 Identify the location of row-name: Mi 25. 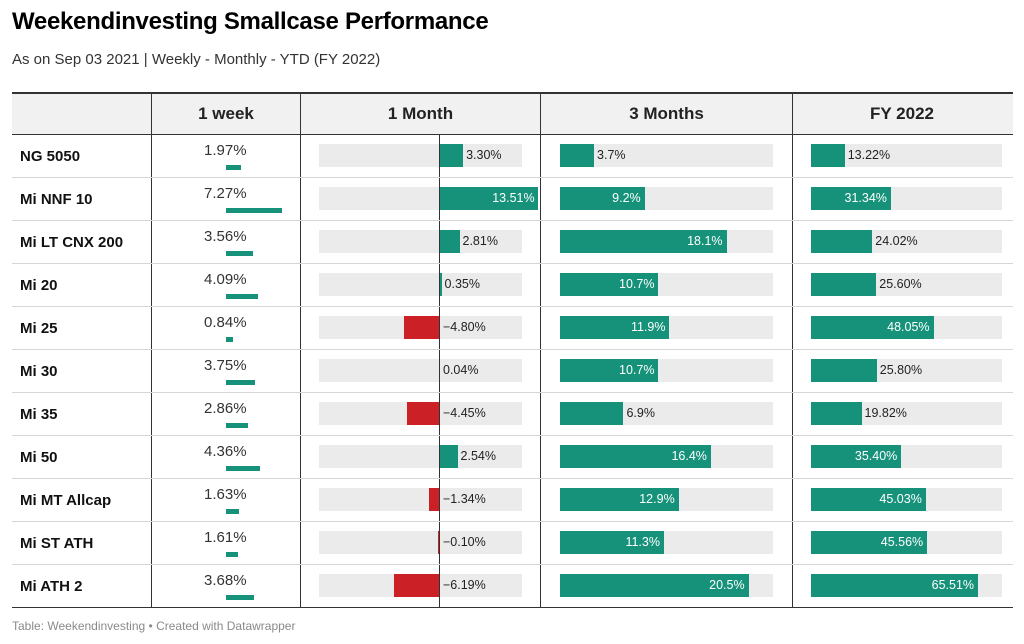
(39, 328).